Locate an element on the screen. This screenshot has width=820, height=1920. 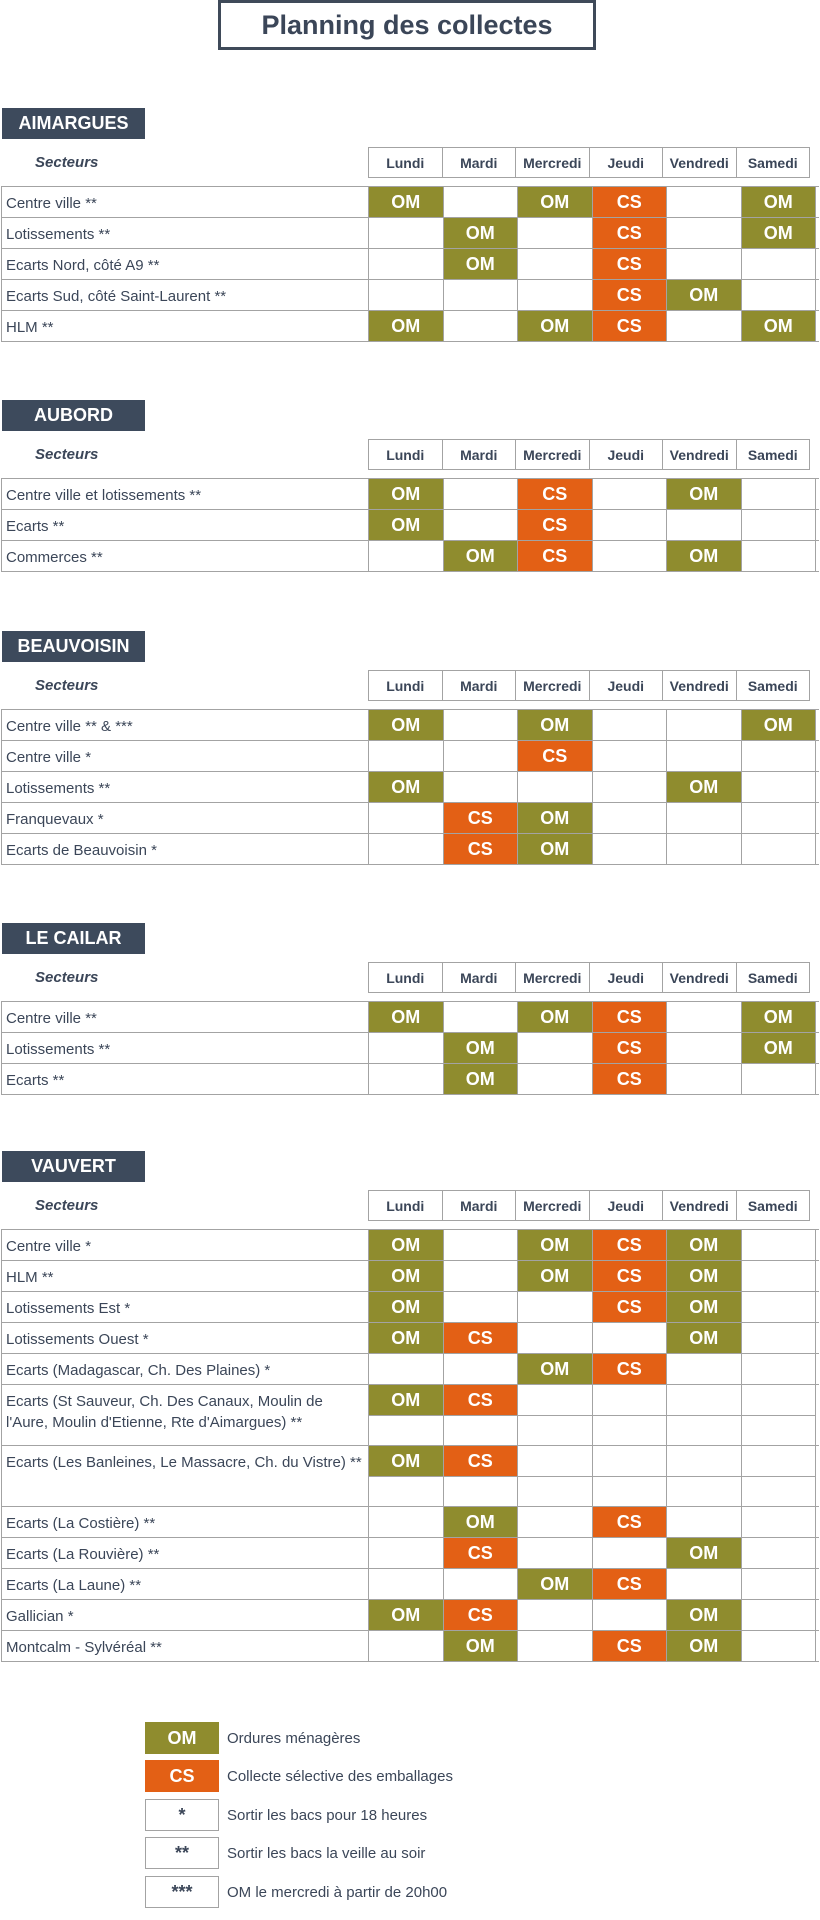
sector-name: Centre ville * is located at coordinates (185, 1245).